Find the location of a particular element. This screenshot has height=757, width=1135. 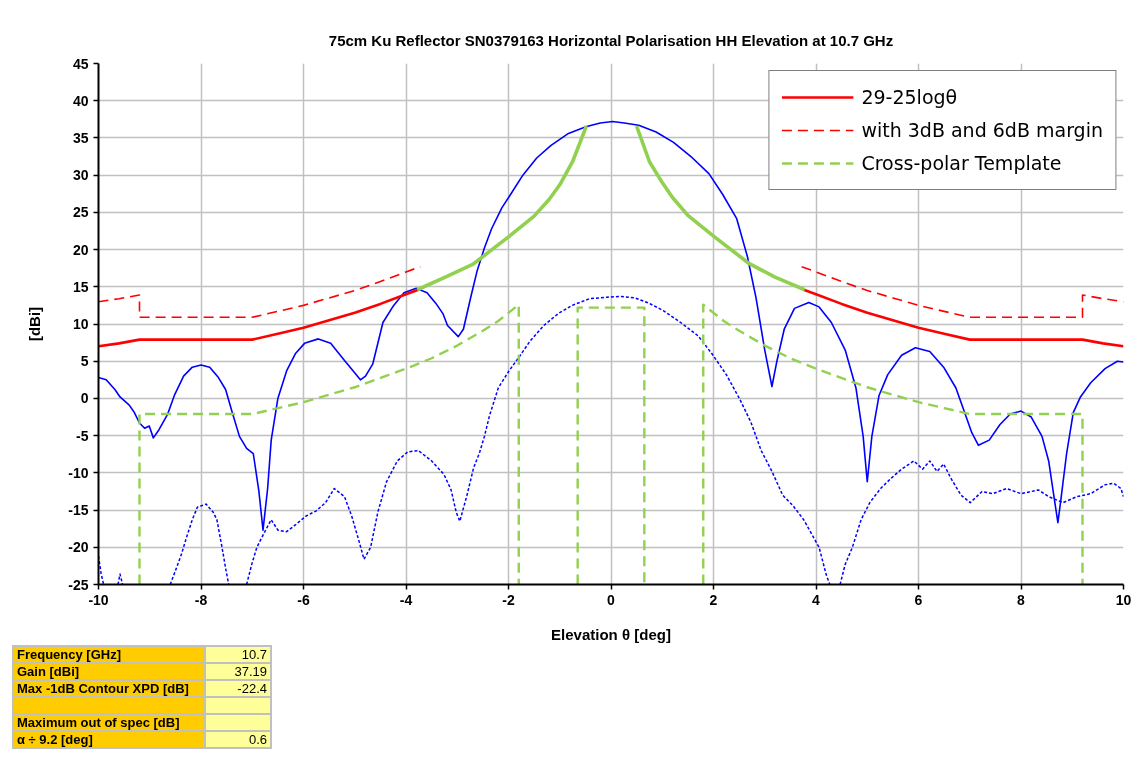

text: Gain [dBi] is located at coordinates (109, 671).